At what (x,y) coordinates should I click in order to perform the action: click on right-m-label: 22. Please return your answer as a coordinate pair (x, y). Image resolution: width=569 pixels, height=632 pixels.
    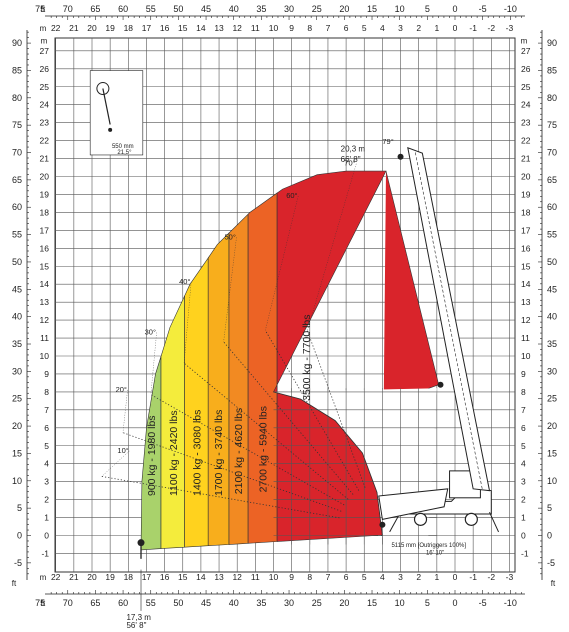
    Looking at the image, I should click on (526, 141).